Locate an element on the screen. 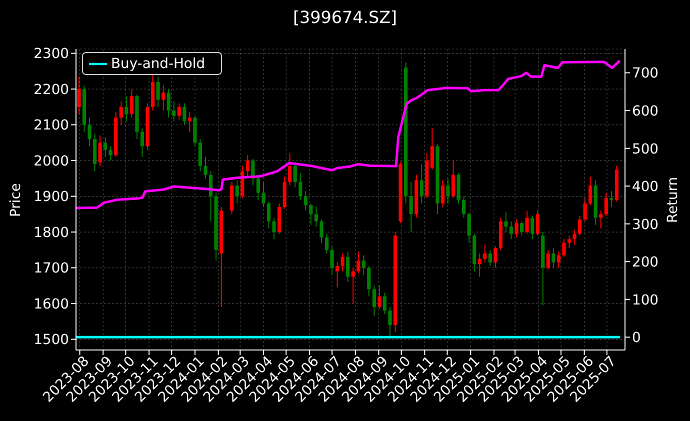  y-tick-label: 1700 is located at coordinates (51, 268).